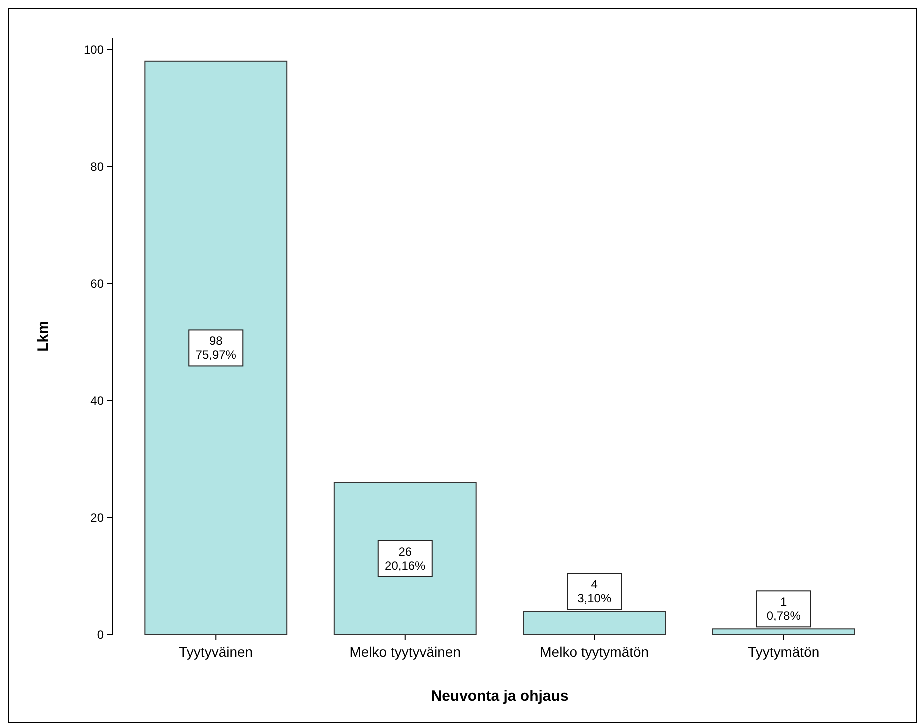 The image size is (917, 727). What do you see at coordinates (216, 652) in the screenshot?
I see `x-tick-label: Tyytyväinen` at bounding box center [216, 652].